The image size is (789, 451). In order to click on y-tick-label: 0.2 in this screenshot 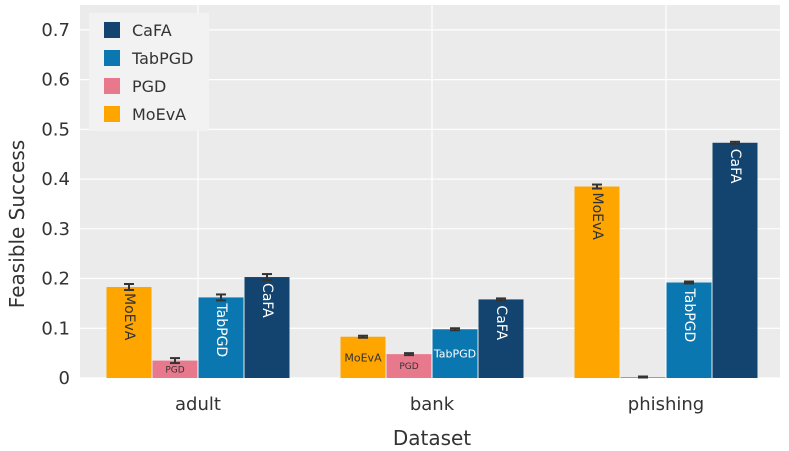, I will do `click(55, 279)`.